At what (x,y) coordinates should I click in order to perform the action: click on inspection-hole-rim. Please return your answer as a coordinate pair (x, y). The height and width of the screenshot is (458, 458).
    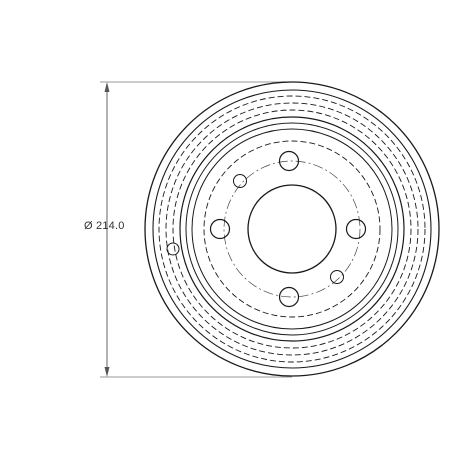
    Looking at the image, I should click on (173, 249).